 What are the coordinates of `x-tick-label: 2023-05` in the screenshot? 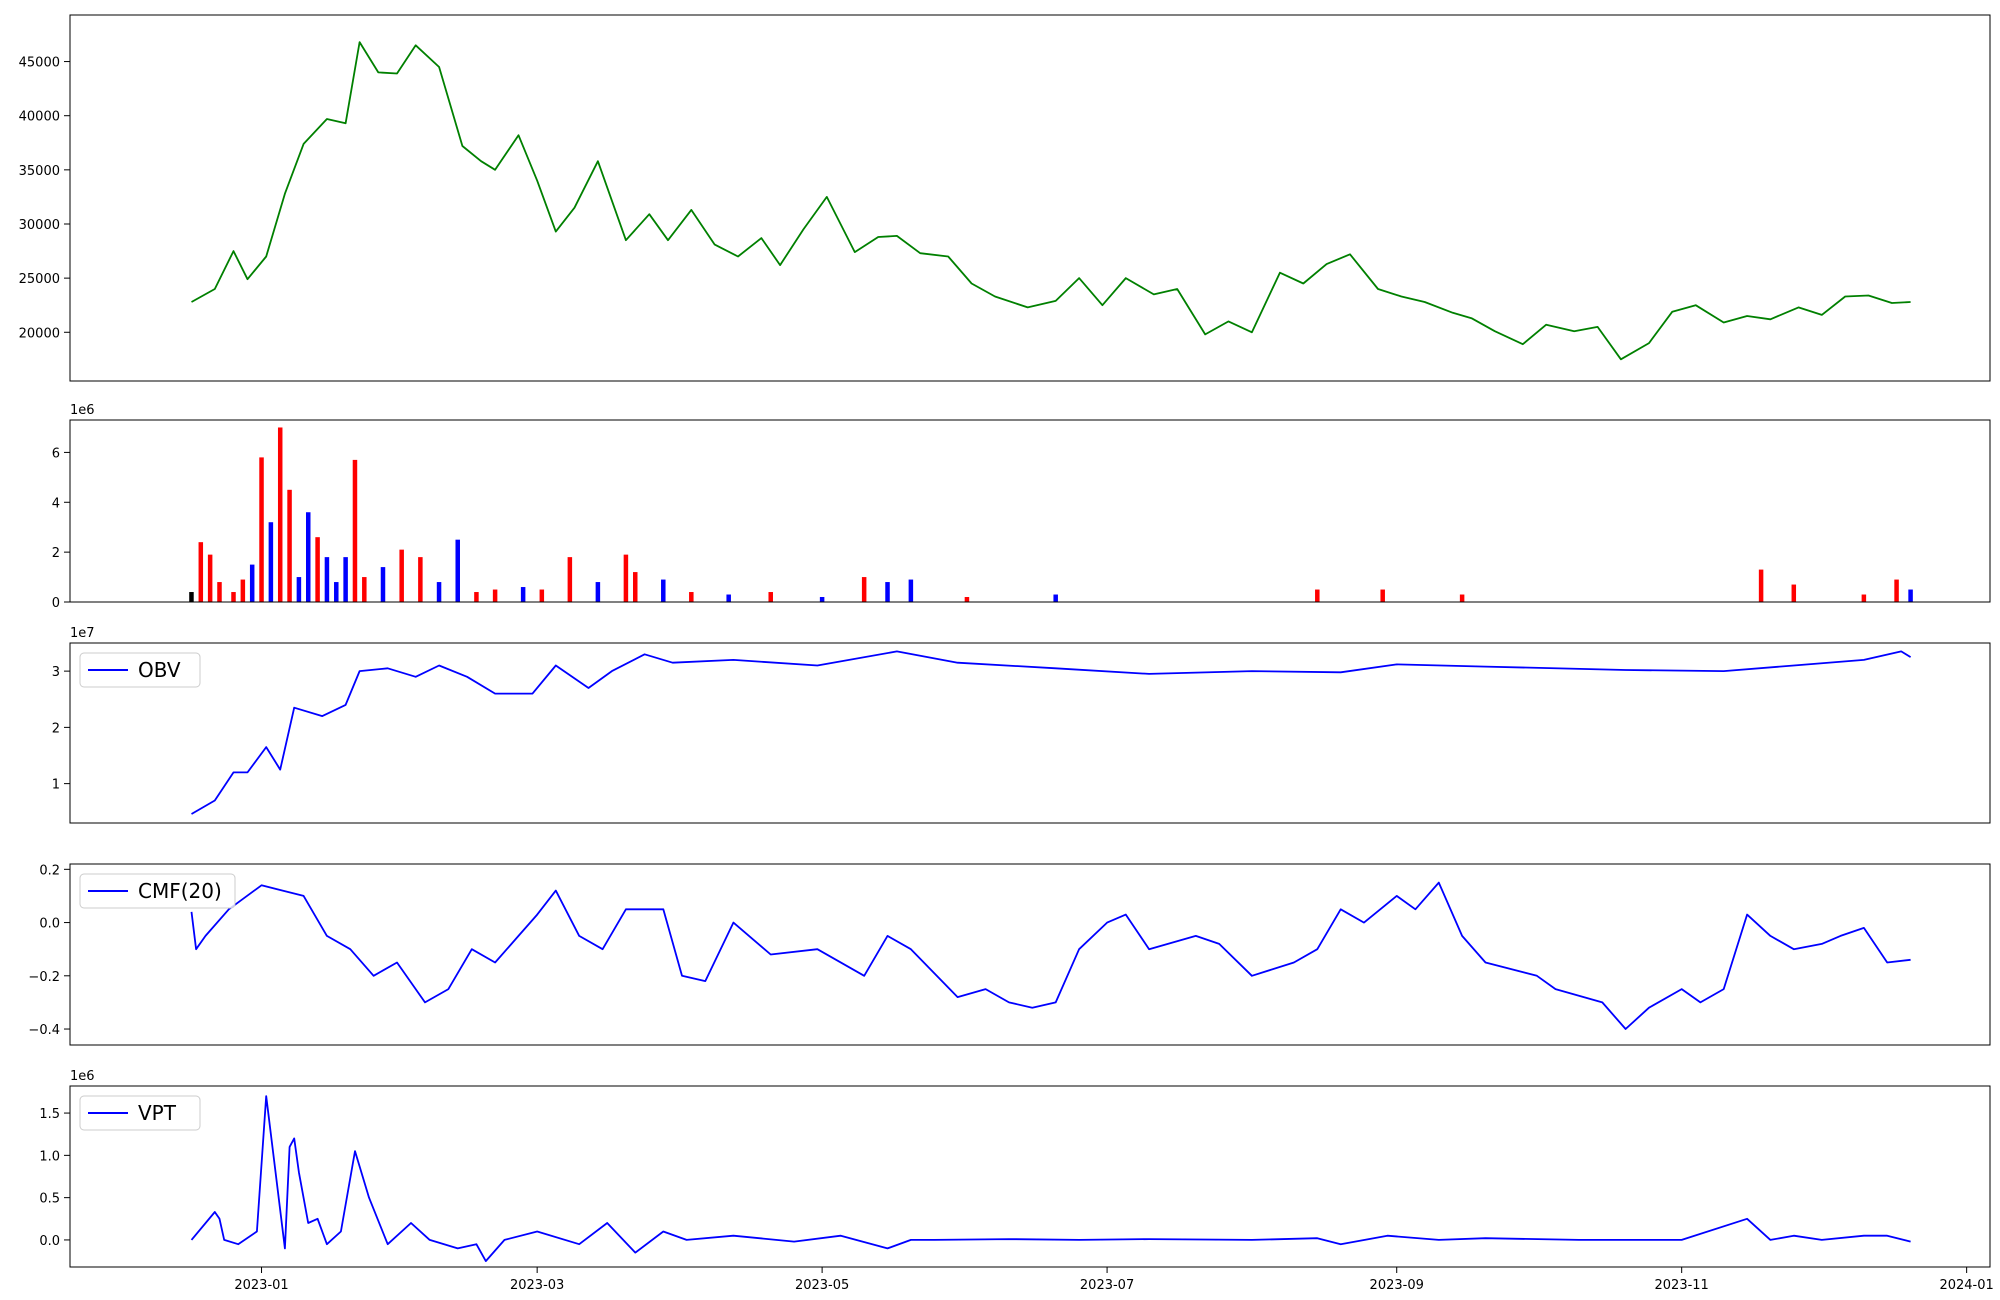 It's located at (822, 1285).